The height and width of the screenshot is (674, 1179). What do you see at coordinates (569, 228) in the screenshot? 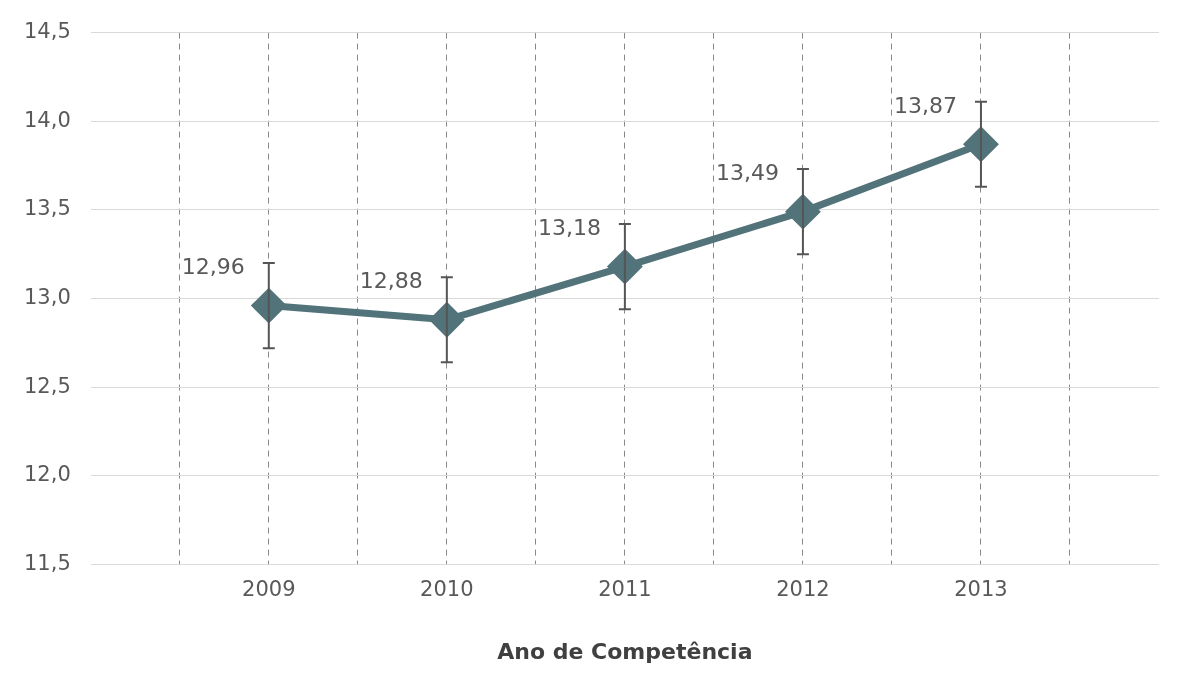
I see `data-label: 13,18` at bounding box center [569, 228].